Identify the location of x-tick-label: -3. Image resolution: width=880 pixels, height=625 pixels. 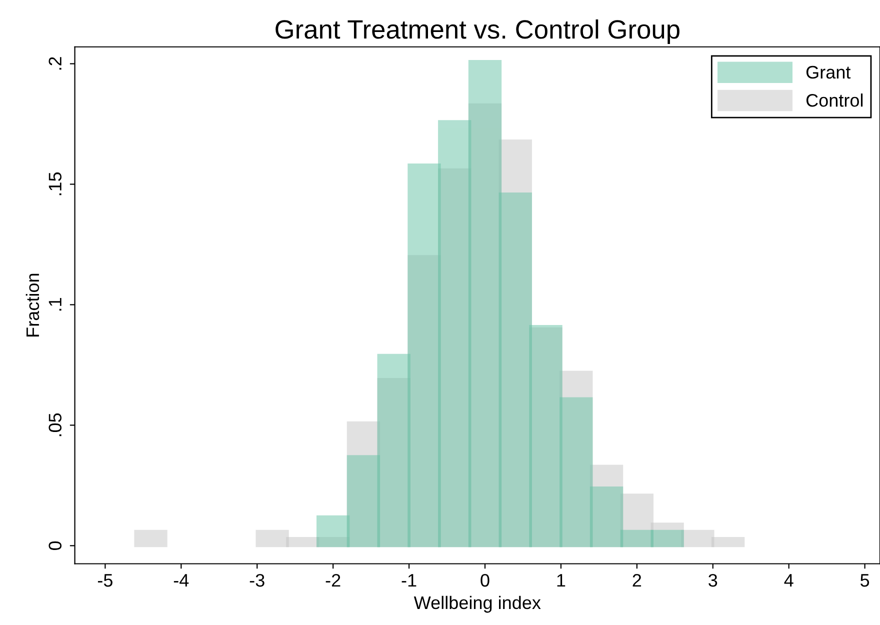
(257, 580).